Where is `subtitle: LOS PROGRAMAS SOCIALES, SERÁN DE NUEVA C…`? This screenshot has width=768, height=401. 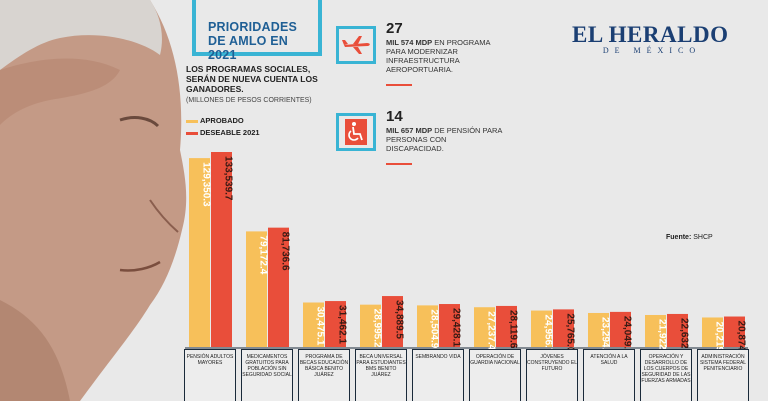
subtitle: LOS PROGRAMAS SOCIALES, SERÁN DE NUEVA C… is located at coordinates (252, 79).